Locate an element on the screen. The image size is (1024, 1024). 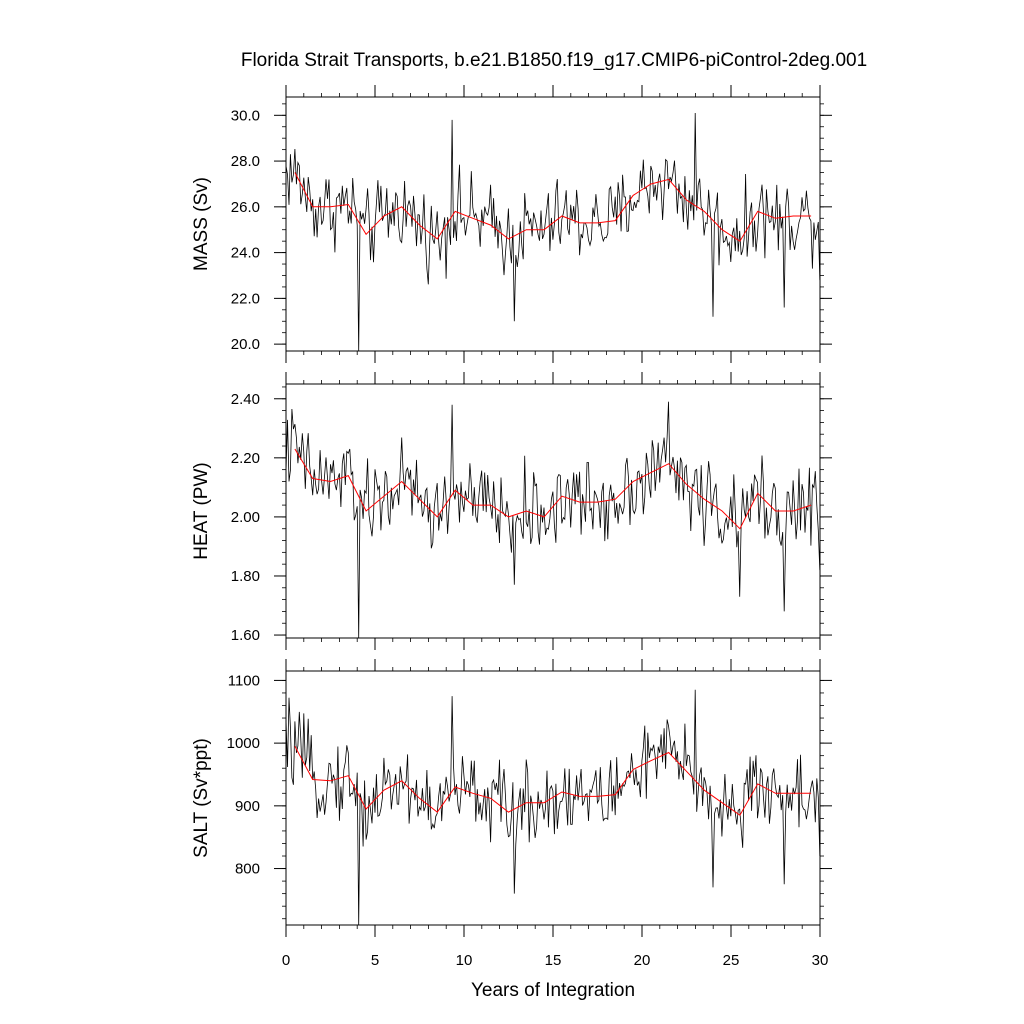
y-tick-label: 2.20 is located at coordinates (245, 458).